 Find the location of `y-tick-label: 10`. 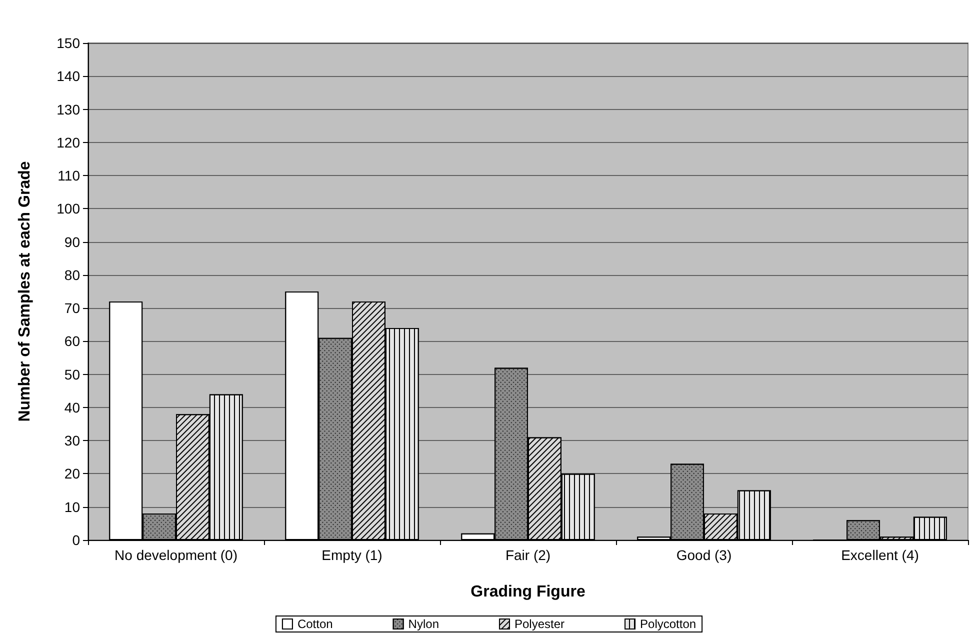

y-tick-label: 10 is located at coordinates (72, 506).